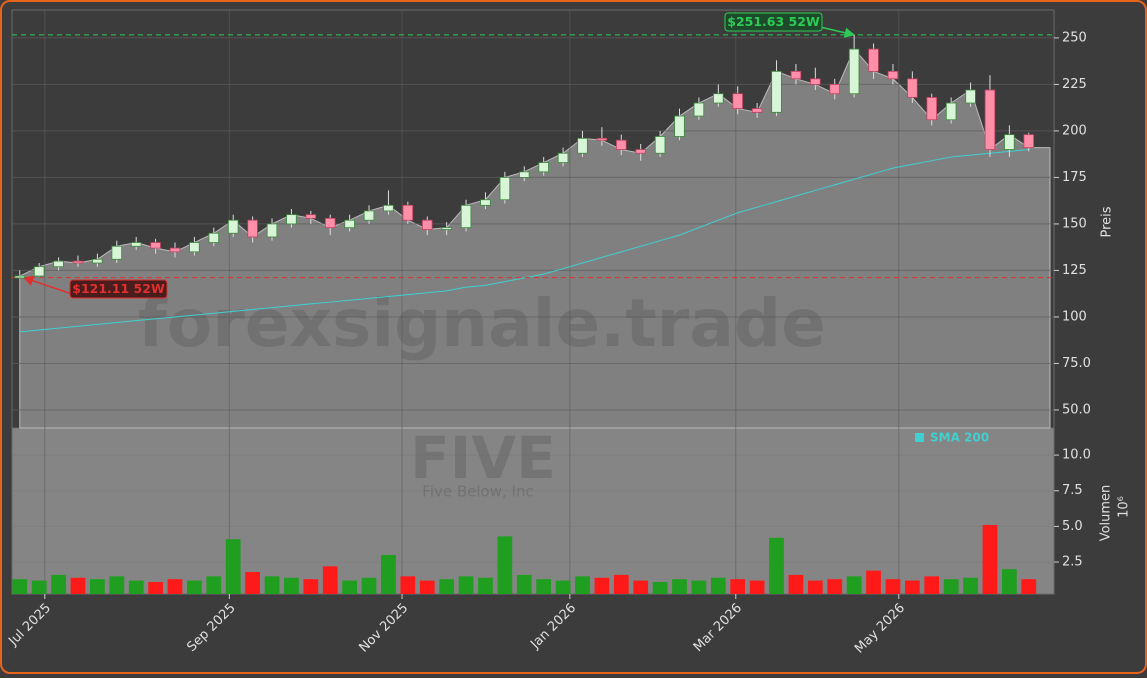  Describe the element at coordinates (919, 437) in the screenshot. I see `legend-swatch` at that location.